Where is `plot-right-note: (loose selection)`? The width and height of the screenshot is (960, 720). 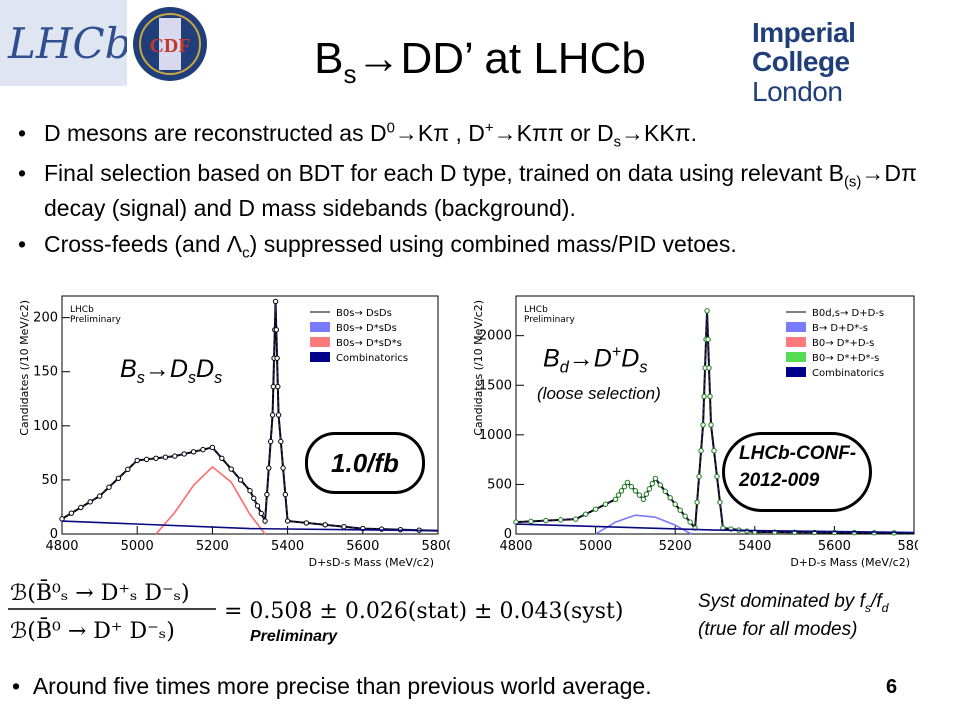
plot-right-note: (loose selection) is located at coordinates (599, 393).